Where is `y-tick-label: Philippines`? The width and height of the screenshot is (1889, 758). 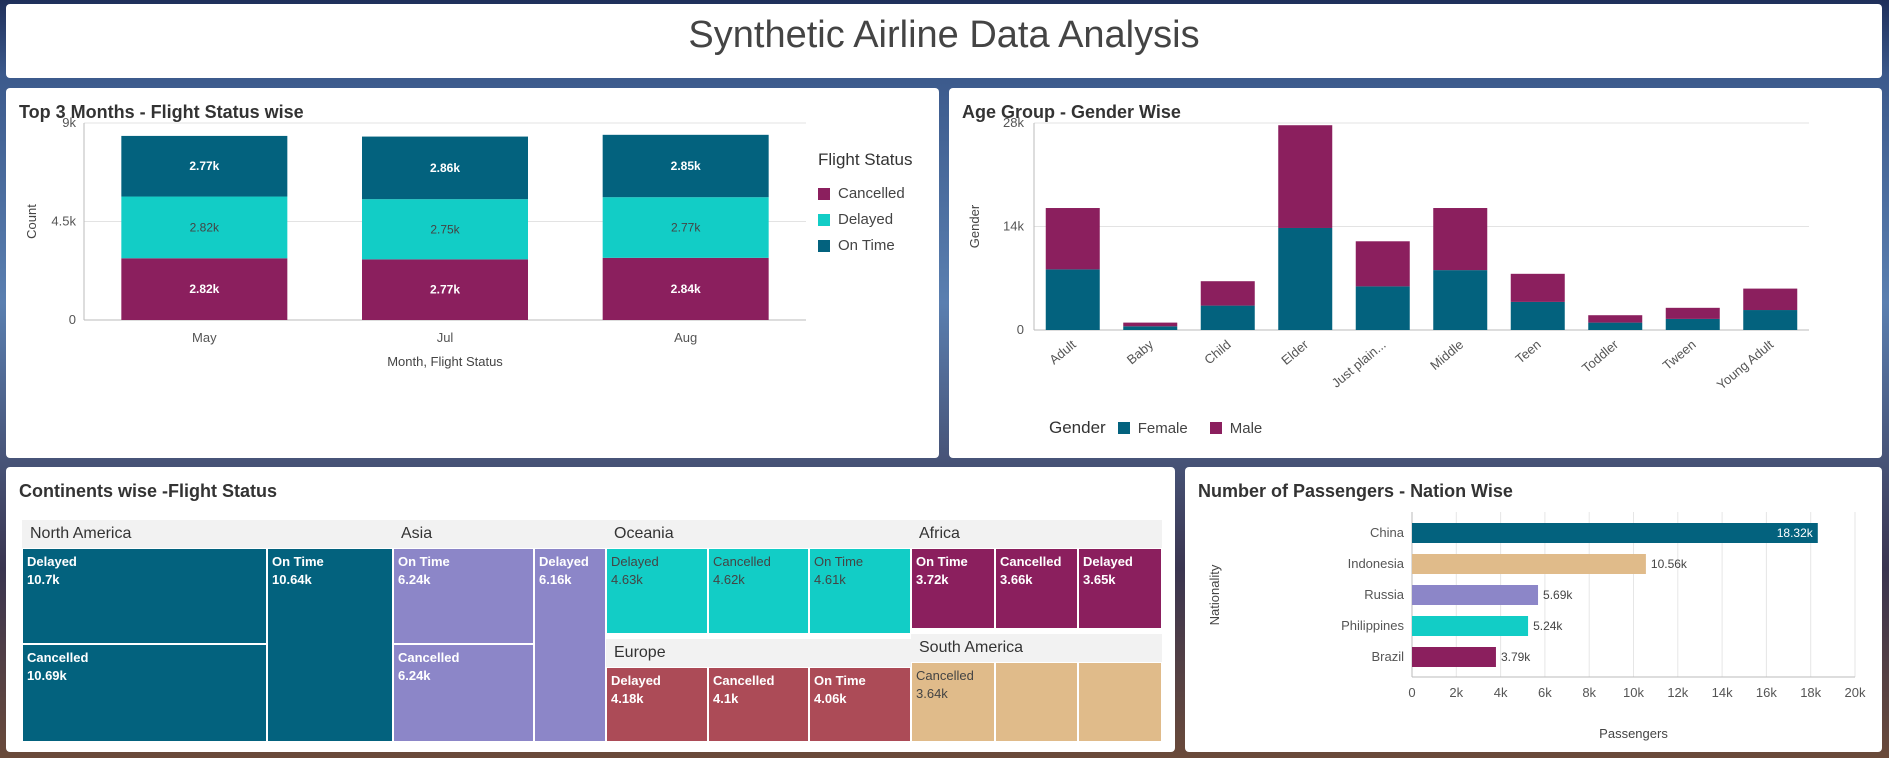
y-tick-label: Philippines is located at coordinates (1372, 625).